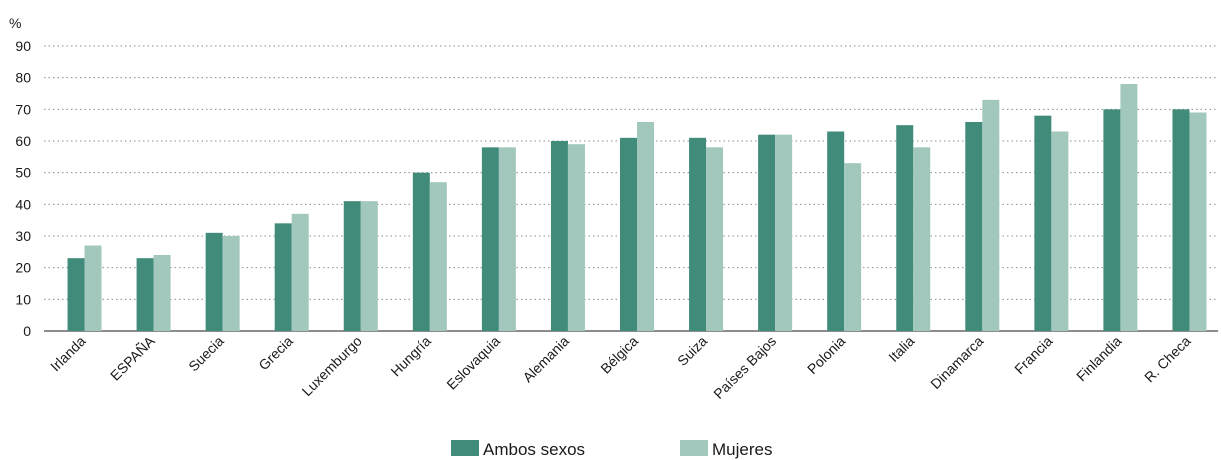 The image size is (1221, 460). What do you see at coordinates (275, 353) in the screenshot?
I see `x-category-label: Grecia` at bounding box center [275, 353].